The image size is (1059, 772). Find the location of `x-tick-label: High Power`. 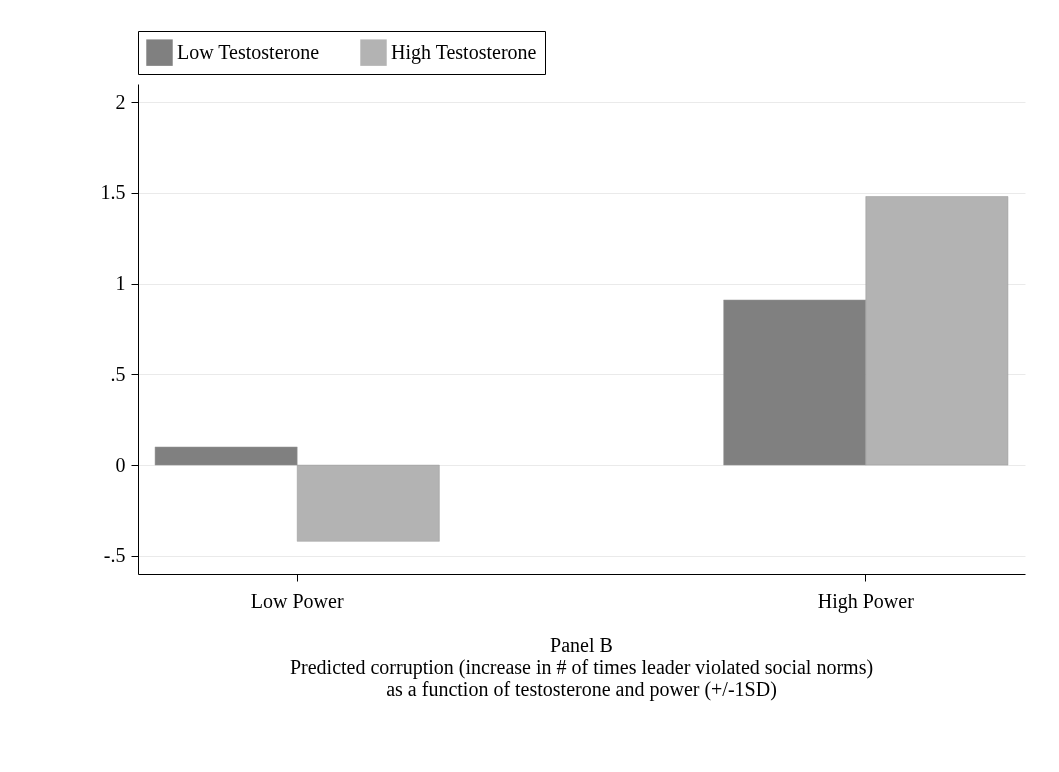

x-tick-label: High Power is located at coordinates (866, 601).